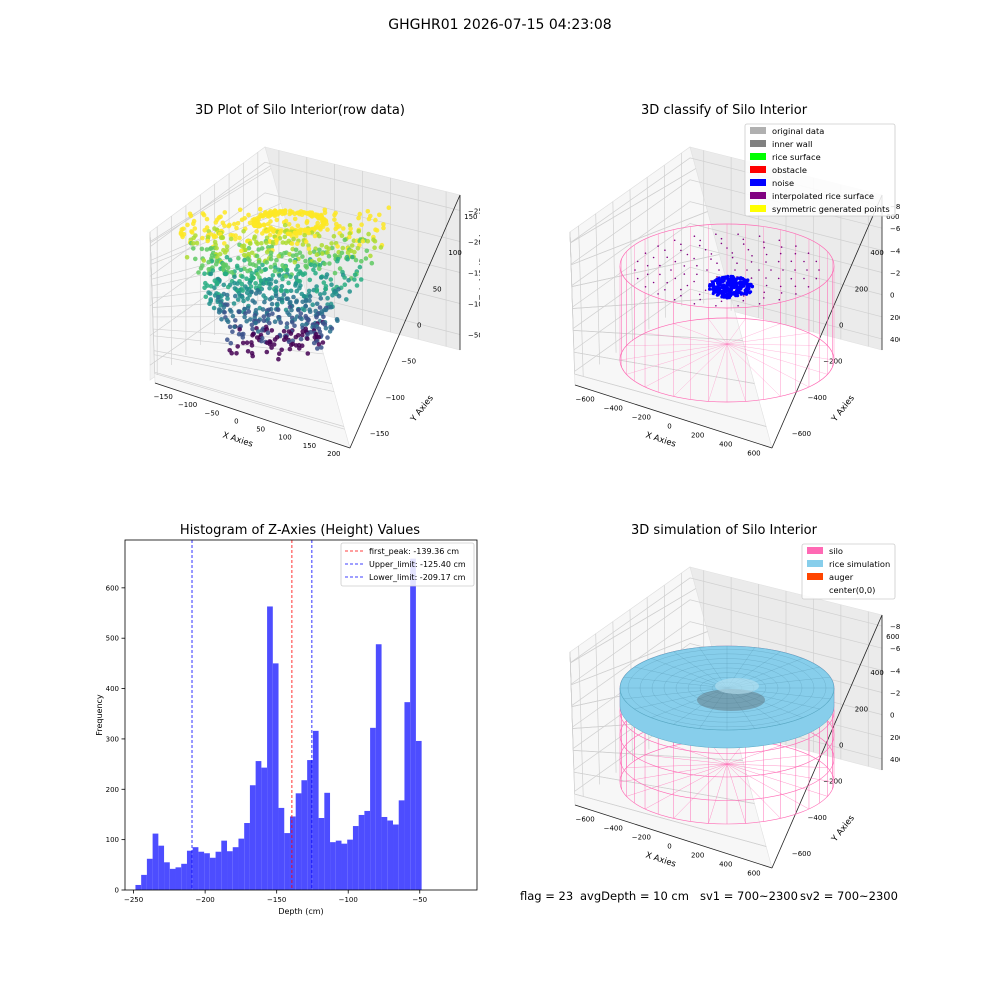 The width and height of the screenshot is (1000, 1000). I want to click on sim-ygrid-floor, so click(639, 658).